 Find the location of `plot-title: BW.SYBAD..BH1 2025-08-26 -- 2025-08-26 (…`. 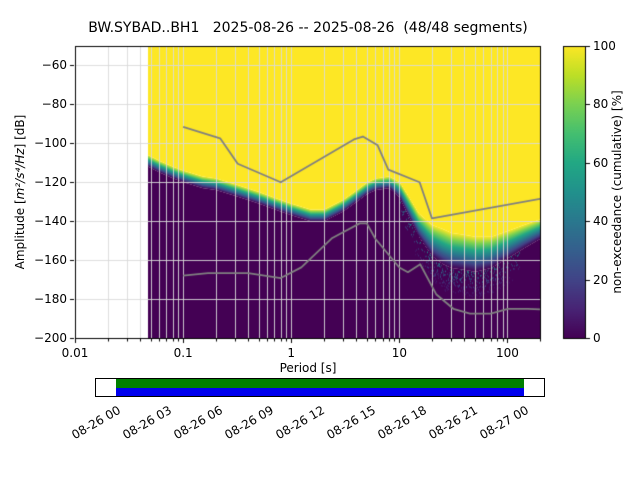

plot-title: BW.SYBAD..BH1 2025-08-26 -- 2025-08-26 (… is located at coordinates (308, 28).